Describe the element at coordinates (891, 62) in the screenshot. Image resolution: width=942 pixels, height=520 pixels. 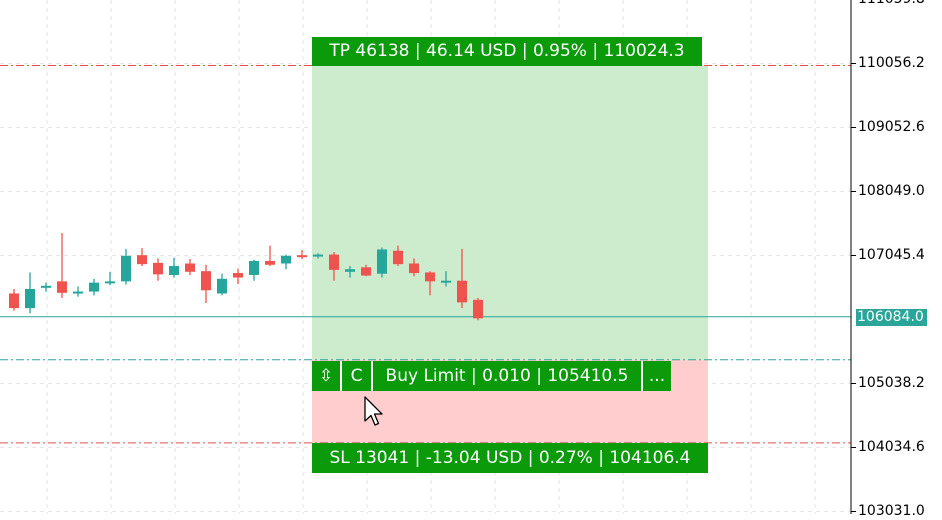
I see `price-axis-label: 110056.2` at that location.